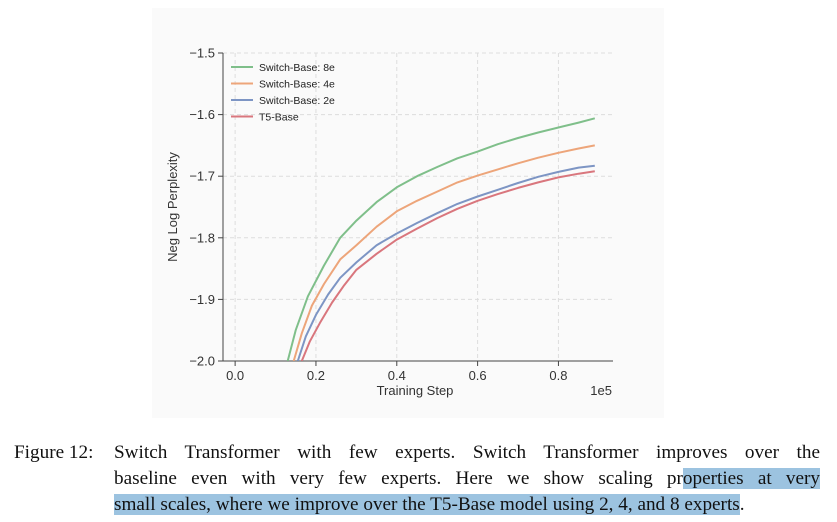 The width and height of the screenshot is (837, 522). What do you see at coordinates (316, 375) in the screenshot?
I see `x-tick-label: 0.2` at bounding box center [316, 375].